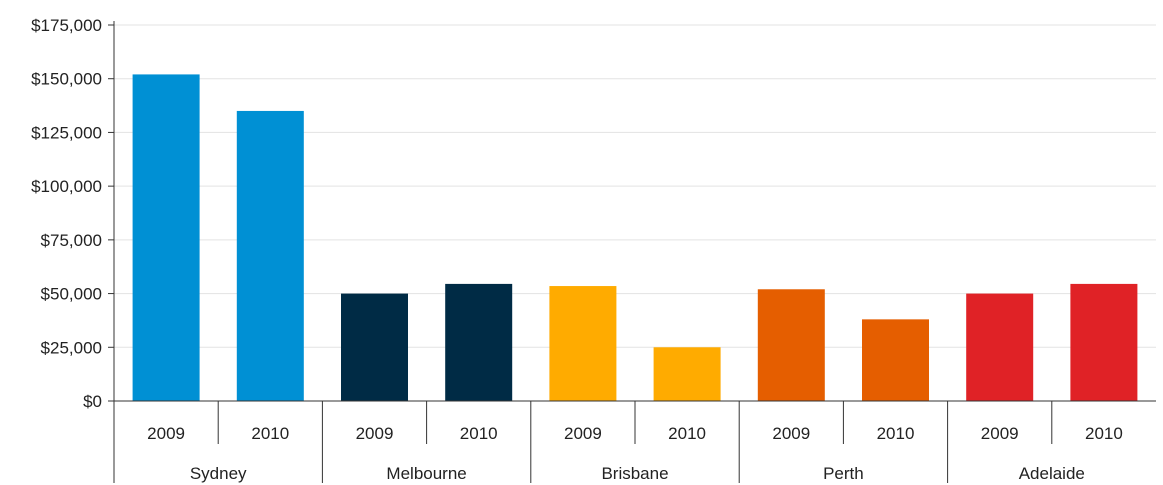 The image size is (1163, 485). I want to click on x-group-label: Adelaide, so click(1052, 473).